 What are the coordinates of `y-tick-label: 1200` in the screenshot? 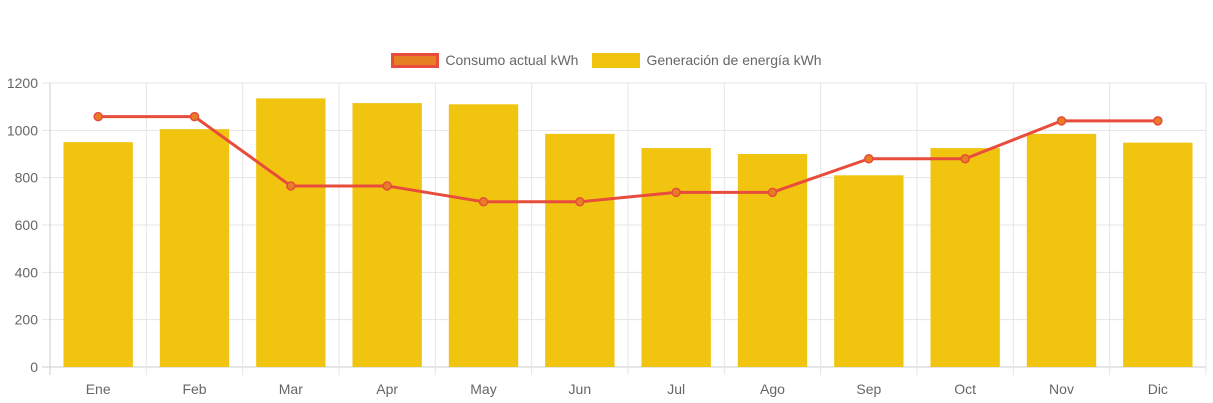 It's located at (22, 83).